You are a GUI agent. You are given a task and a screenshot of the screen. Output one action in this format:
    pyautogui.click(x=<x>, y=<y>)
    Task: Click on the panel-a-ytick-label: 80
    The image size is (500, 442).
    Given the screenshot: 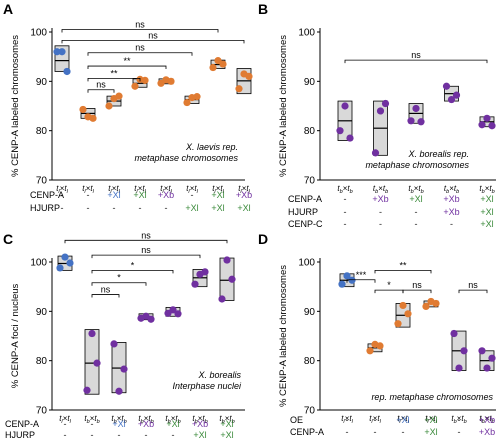 What is the action you would take?
    pyautogui.click(x=42, y=131)
    